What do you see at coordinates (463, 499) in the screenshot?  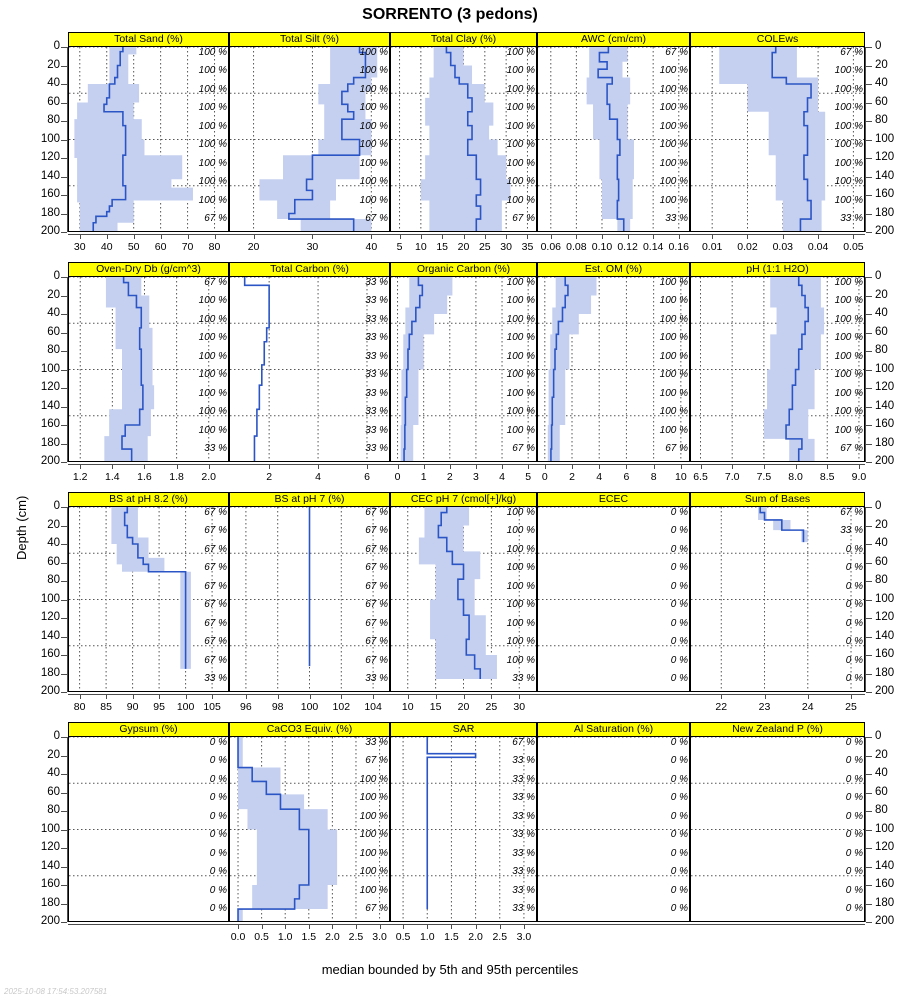 I see `panel-title: CEC pH 7 (cmol[+]/kg)` at bounding box center [463, 499].